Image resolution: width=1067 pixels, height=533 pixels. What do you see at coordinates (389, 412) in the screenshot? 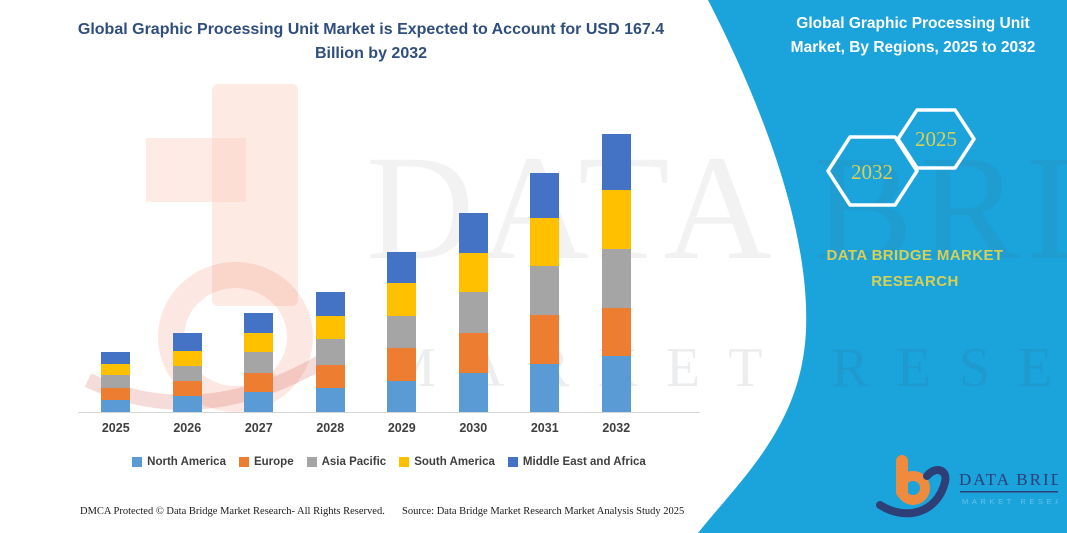
I see `x-axis-line` at bounding box center [389, 412].